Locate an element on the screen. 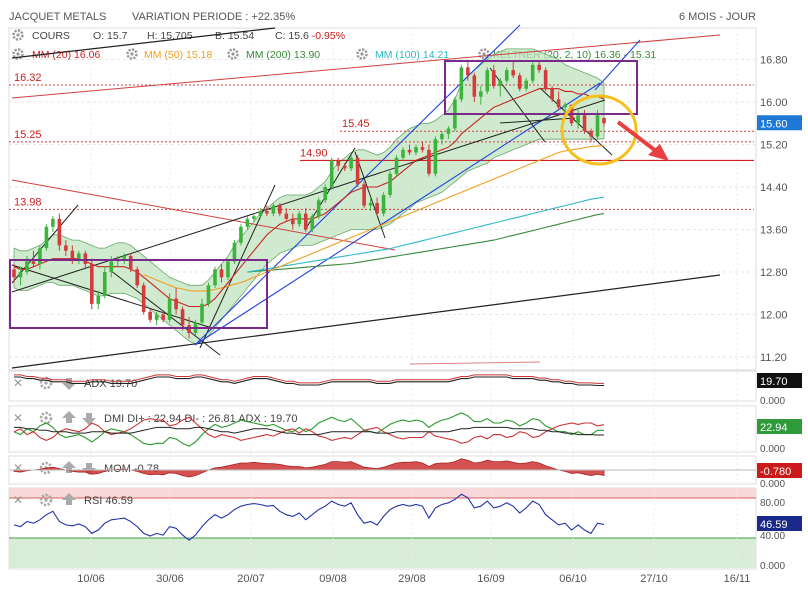  mm100-legend: MM (100) 14.21 is located at coordinates (412, 55).